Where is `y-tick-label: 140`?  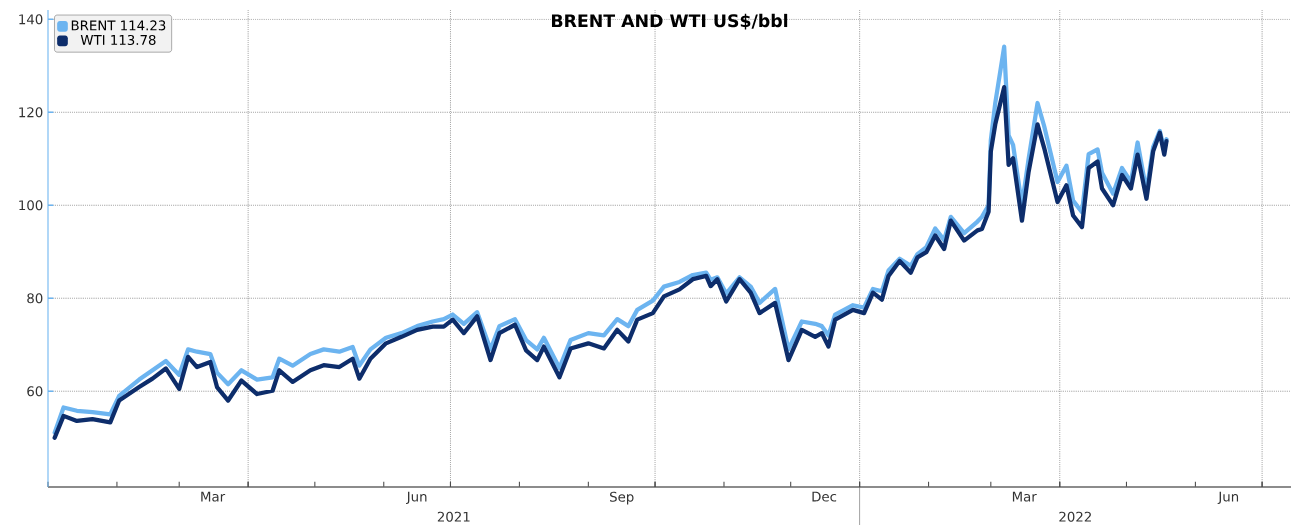 y-tick-label: 140 is located at coordinates (31, 19).